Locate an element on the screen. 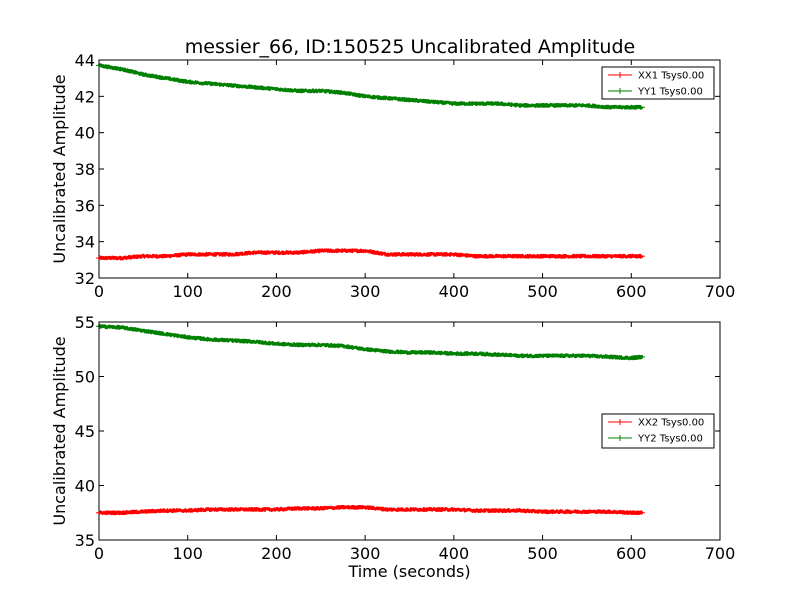 The image size is (800, 600). legend: XX1 Tsys0.00 YY1 Tsys0.00 is located at coordinates (658, 83).